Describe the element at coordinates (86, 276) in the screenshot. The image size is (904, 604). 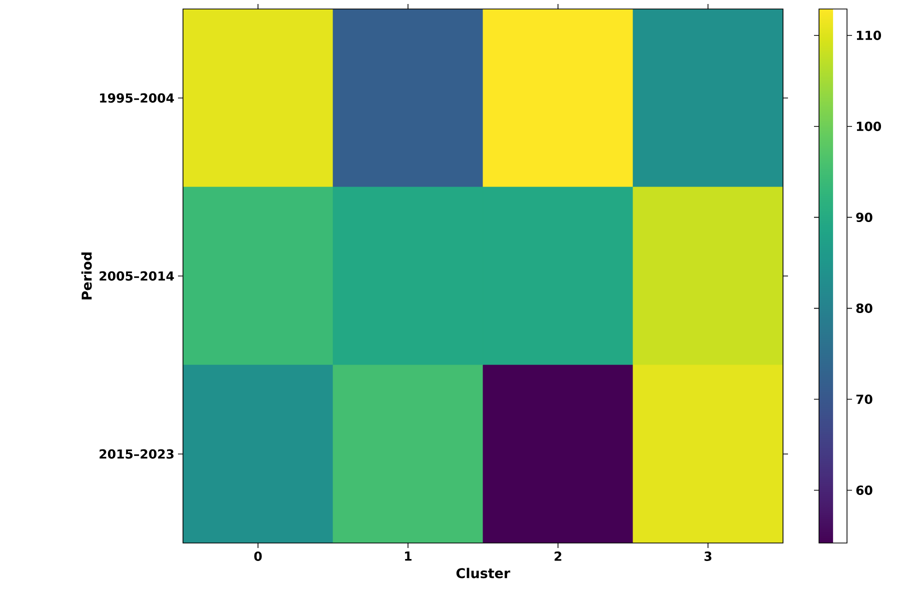
I see `y-axis-title: Period` at that location.